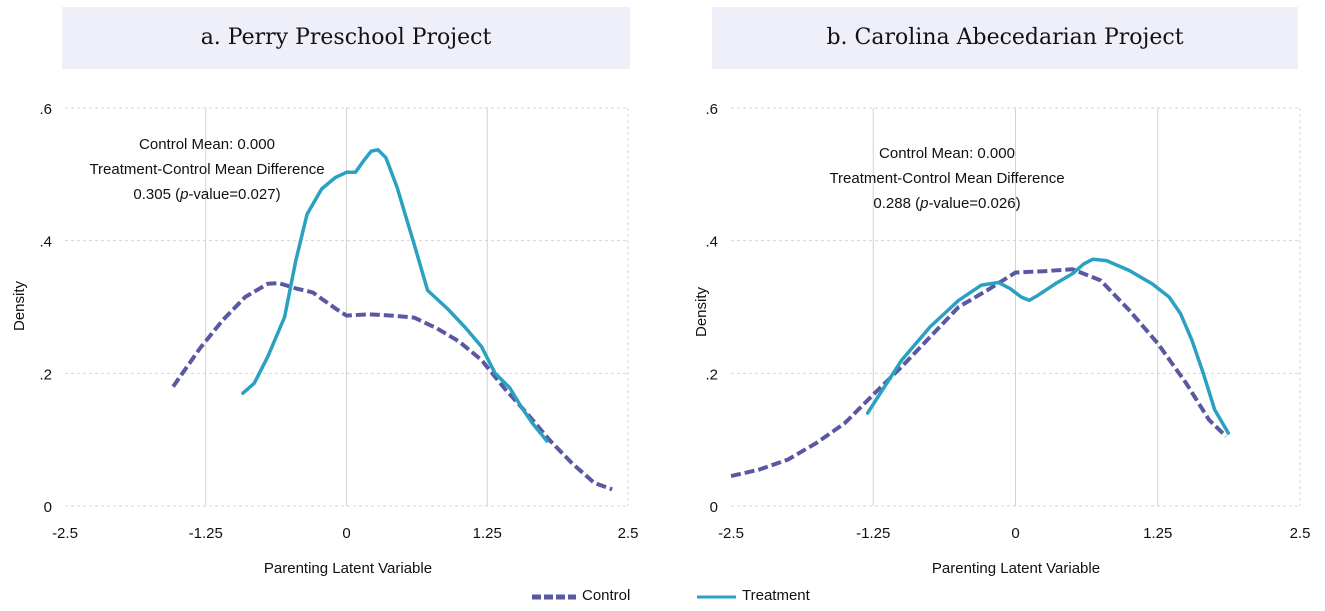  What do you see at coordinates (873, 533) in the screenshot?
I see `panel-b-xtick-label: -1.25` at bounding box center [873, 533].